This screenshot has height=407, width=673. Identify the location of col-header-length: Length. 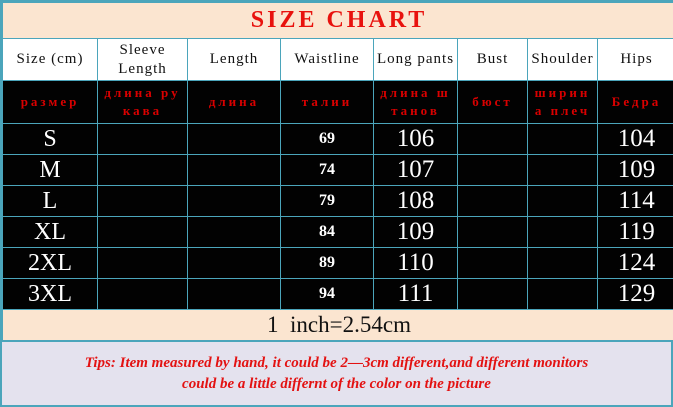
(234, 59).